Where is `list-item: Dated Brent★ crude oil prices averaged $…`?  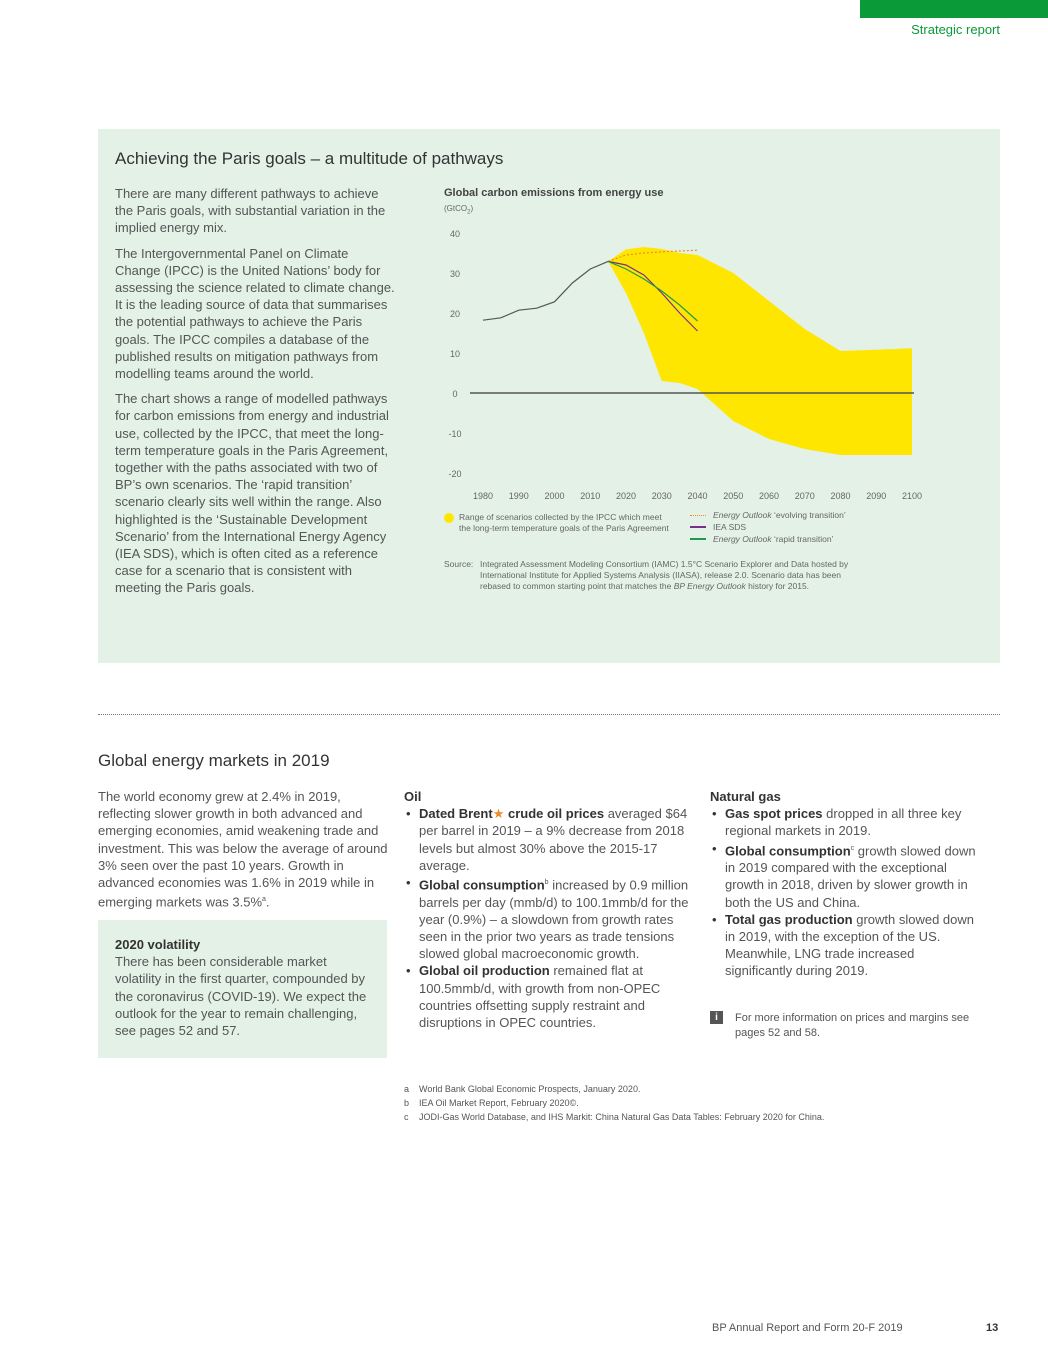
list-item: Dated Brent★ crude oil prices averaged $… is located at coordinates (546, 839).